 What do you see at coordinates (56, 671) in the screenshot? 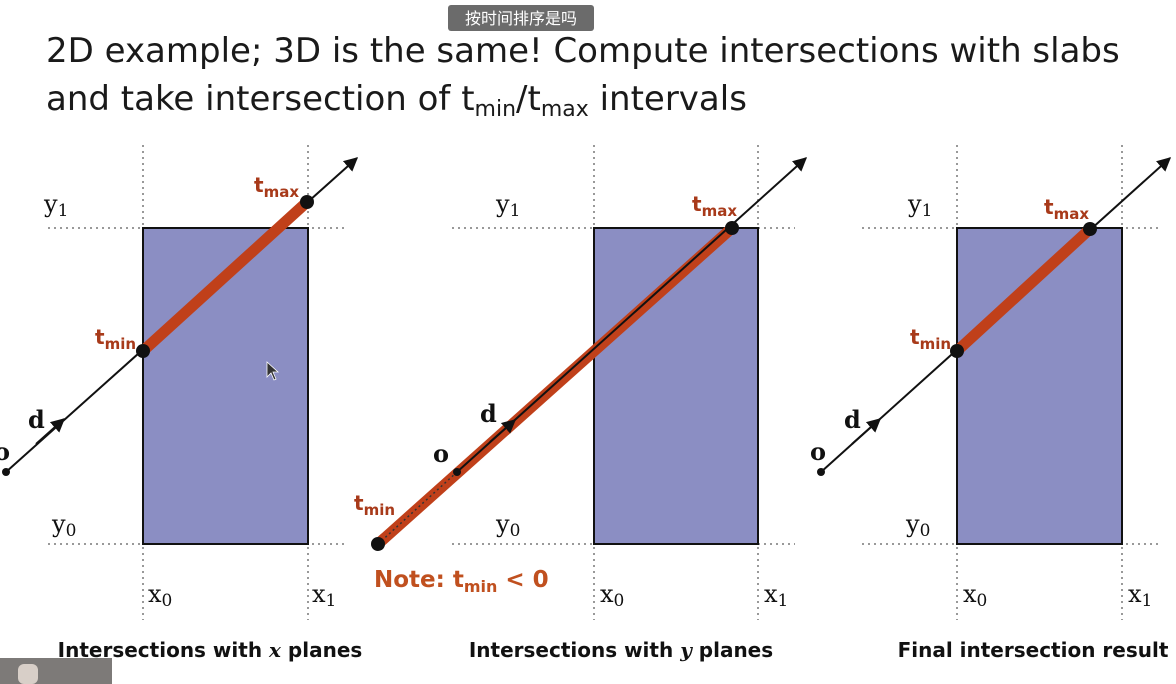
I see `webcam-thumbnail` at bounding box center [56, 671].